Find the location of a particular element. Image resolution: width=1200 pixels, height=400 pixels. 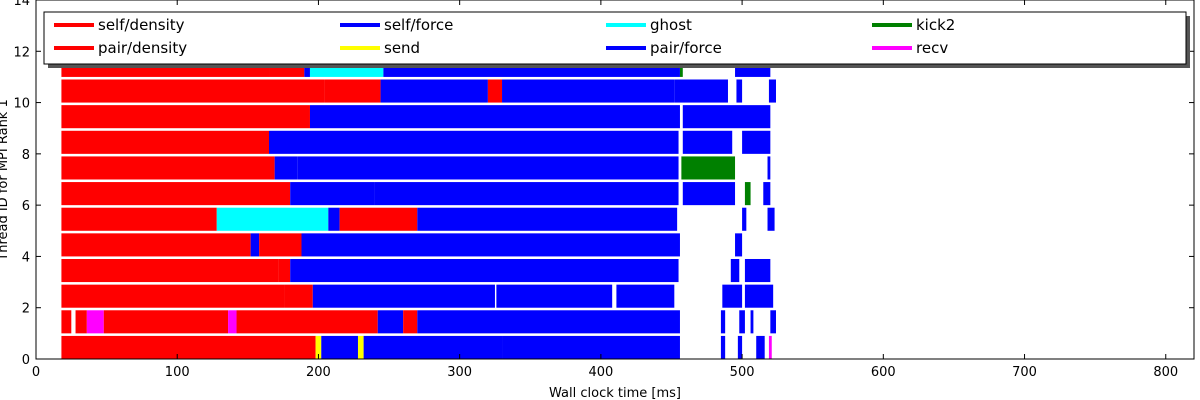

x-tick-label: 0 is located at coordinates (36, 372).